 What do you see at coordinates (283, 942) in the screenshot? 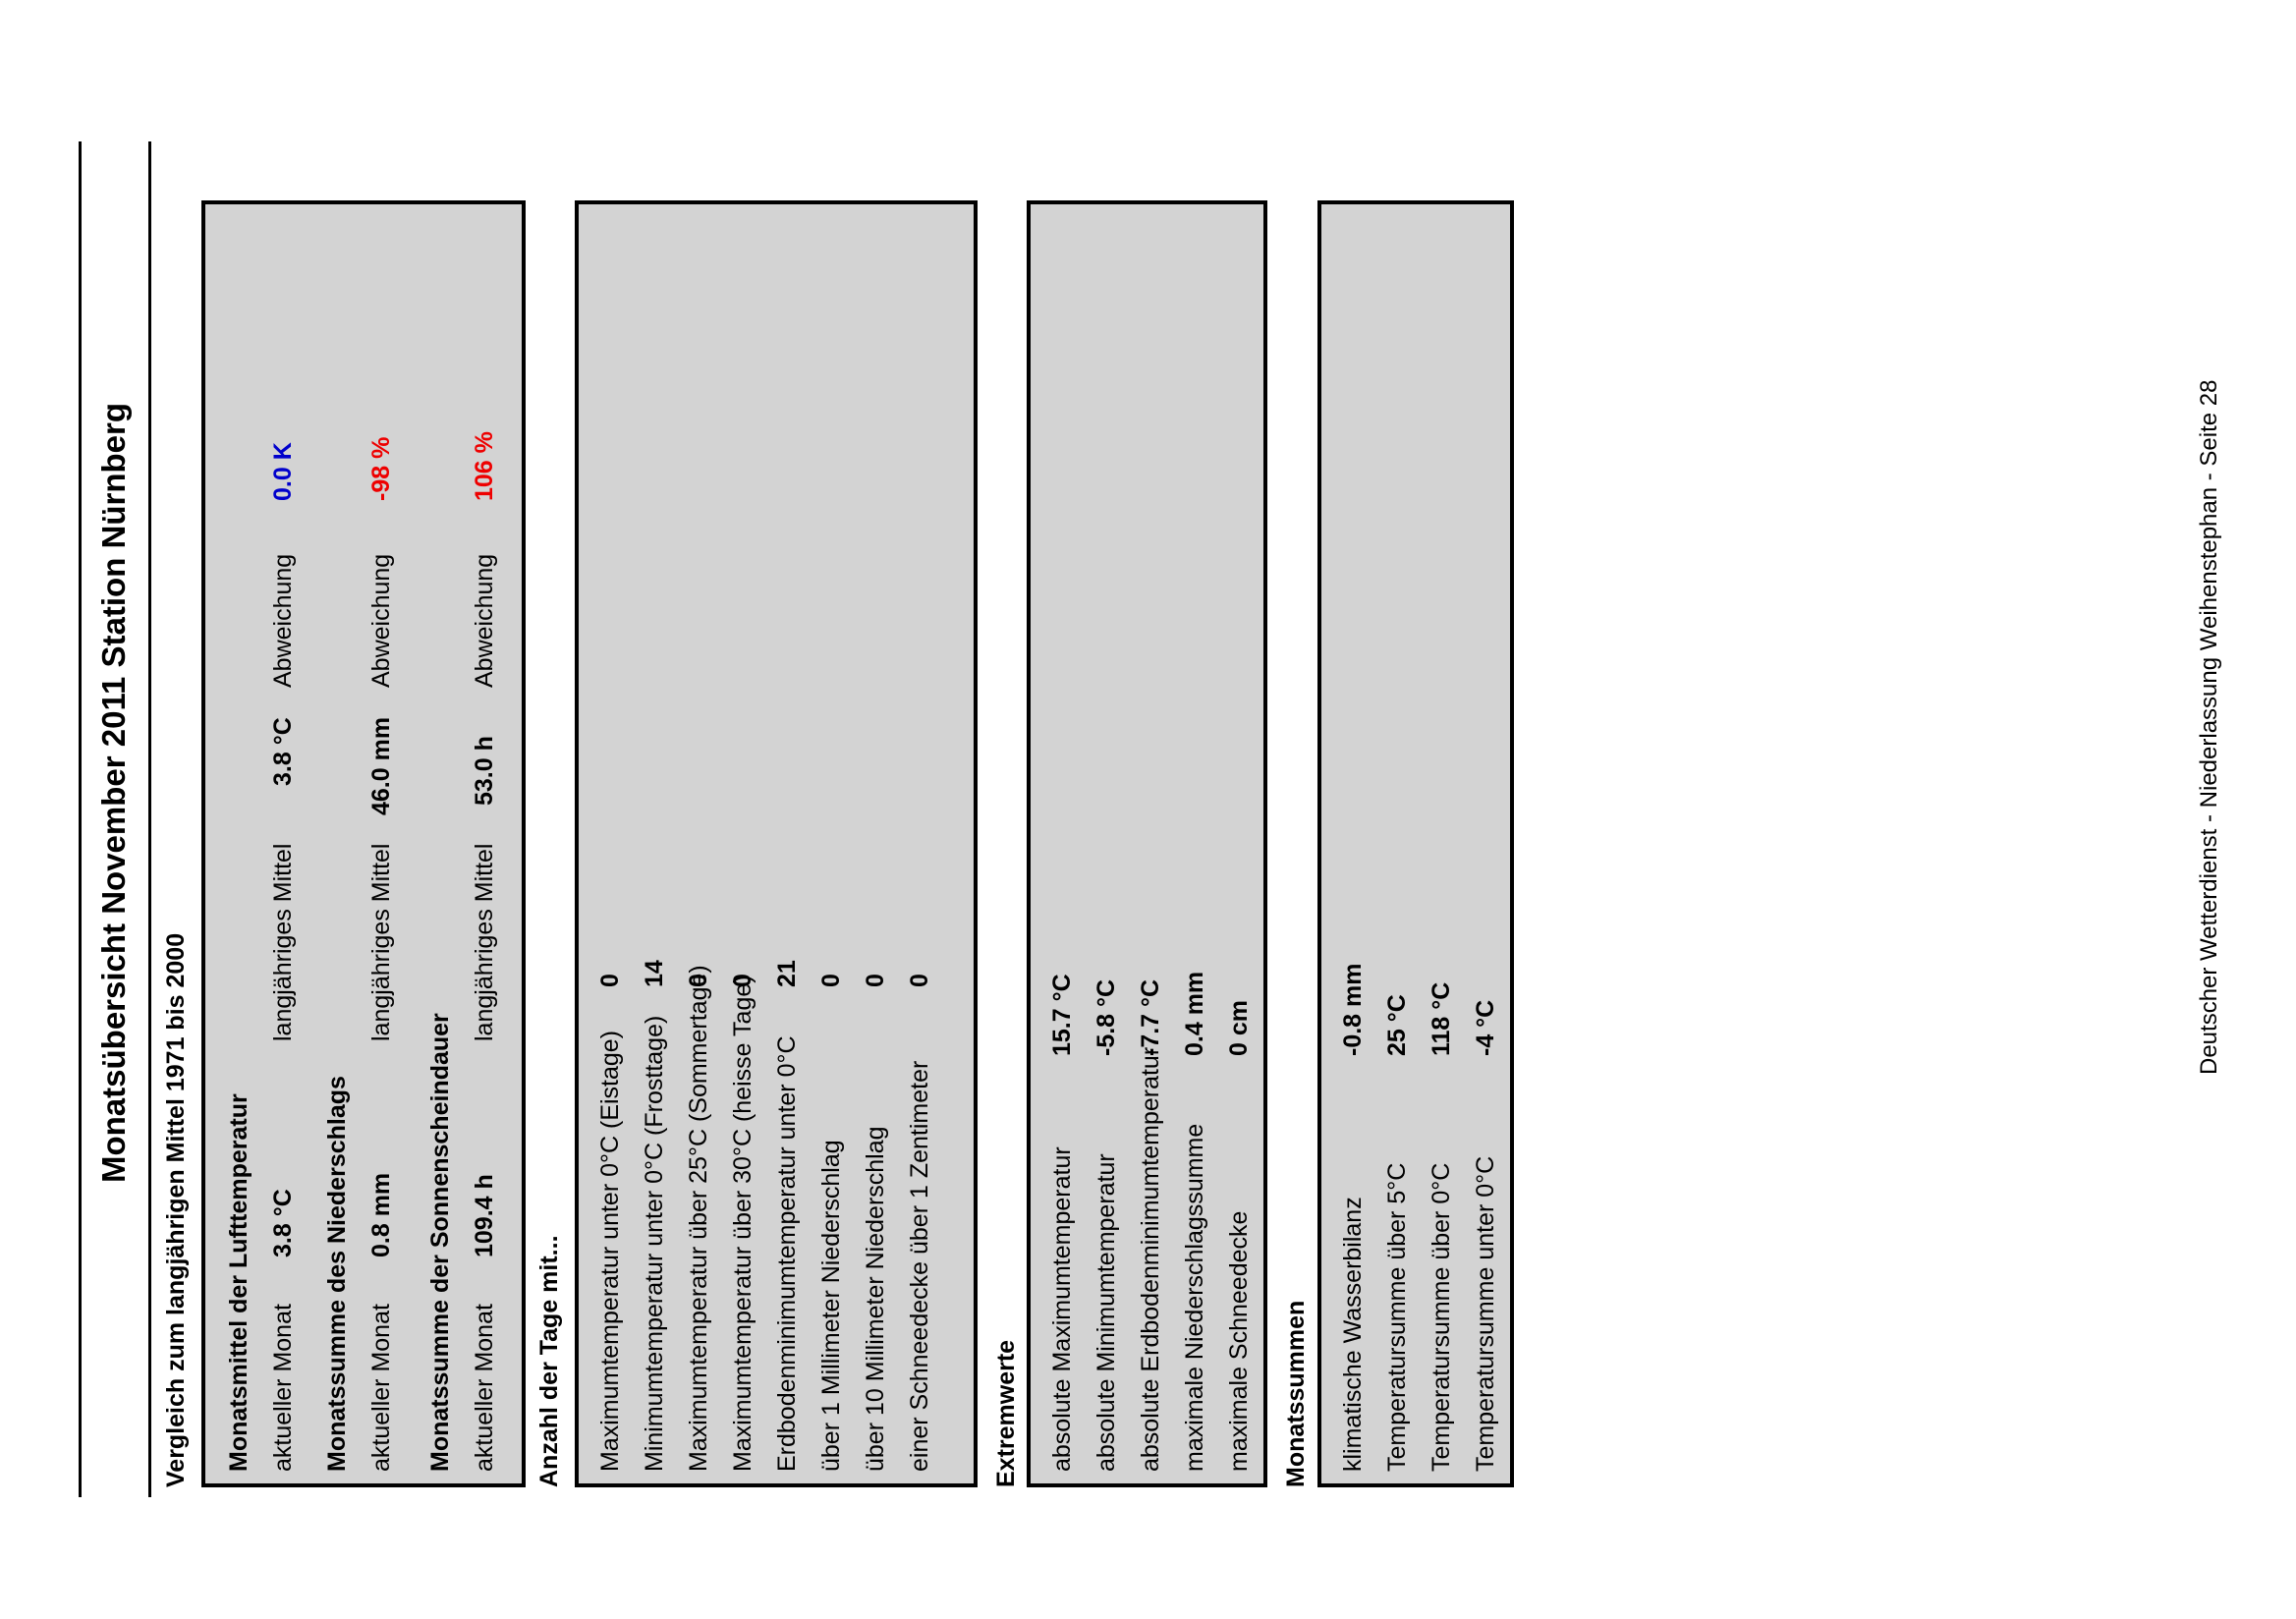
I see `mean-label-temperature: langjähriges Mittel` at bounding box center [283, 942].